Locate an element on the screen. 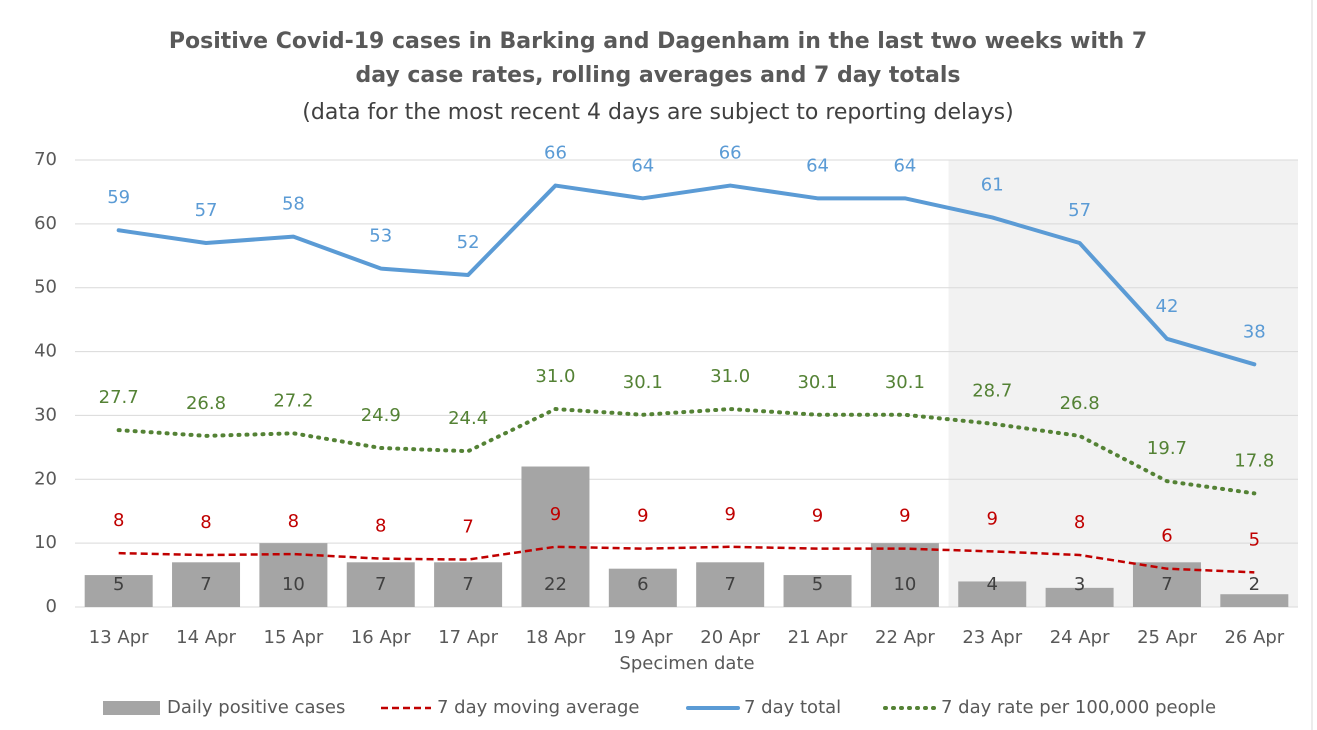 The image size is (1317, 730). data-label: 22 is located at coordinates (555, 584).